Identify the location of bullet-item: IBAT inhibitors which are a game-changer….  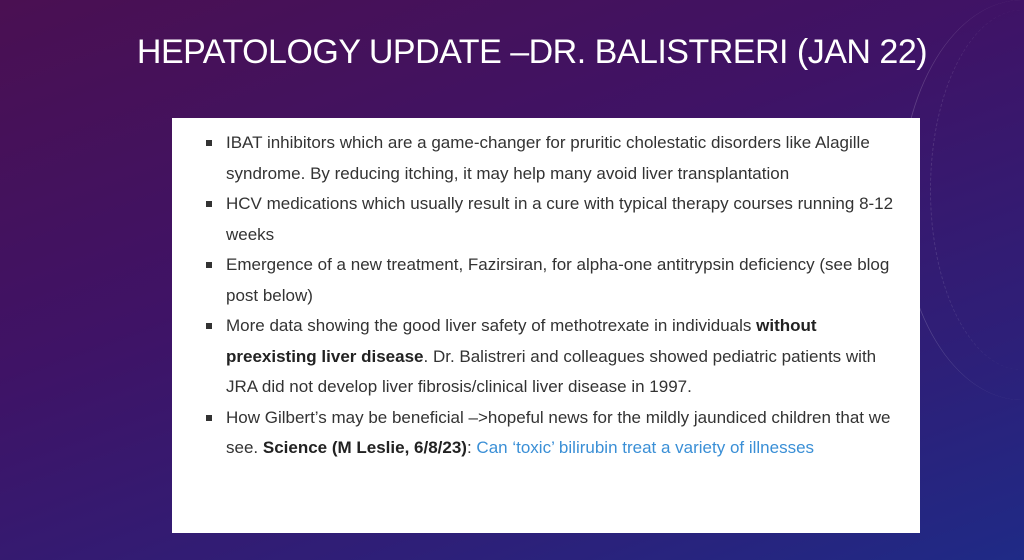
(556, 158).